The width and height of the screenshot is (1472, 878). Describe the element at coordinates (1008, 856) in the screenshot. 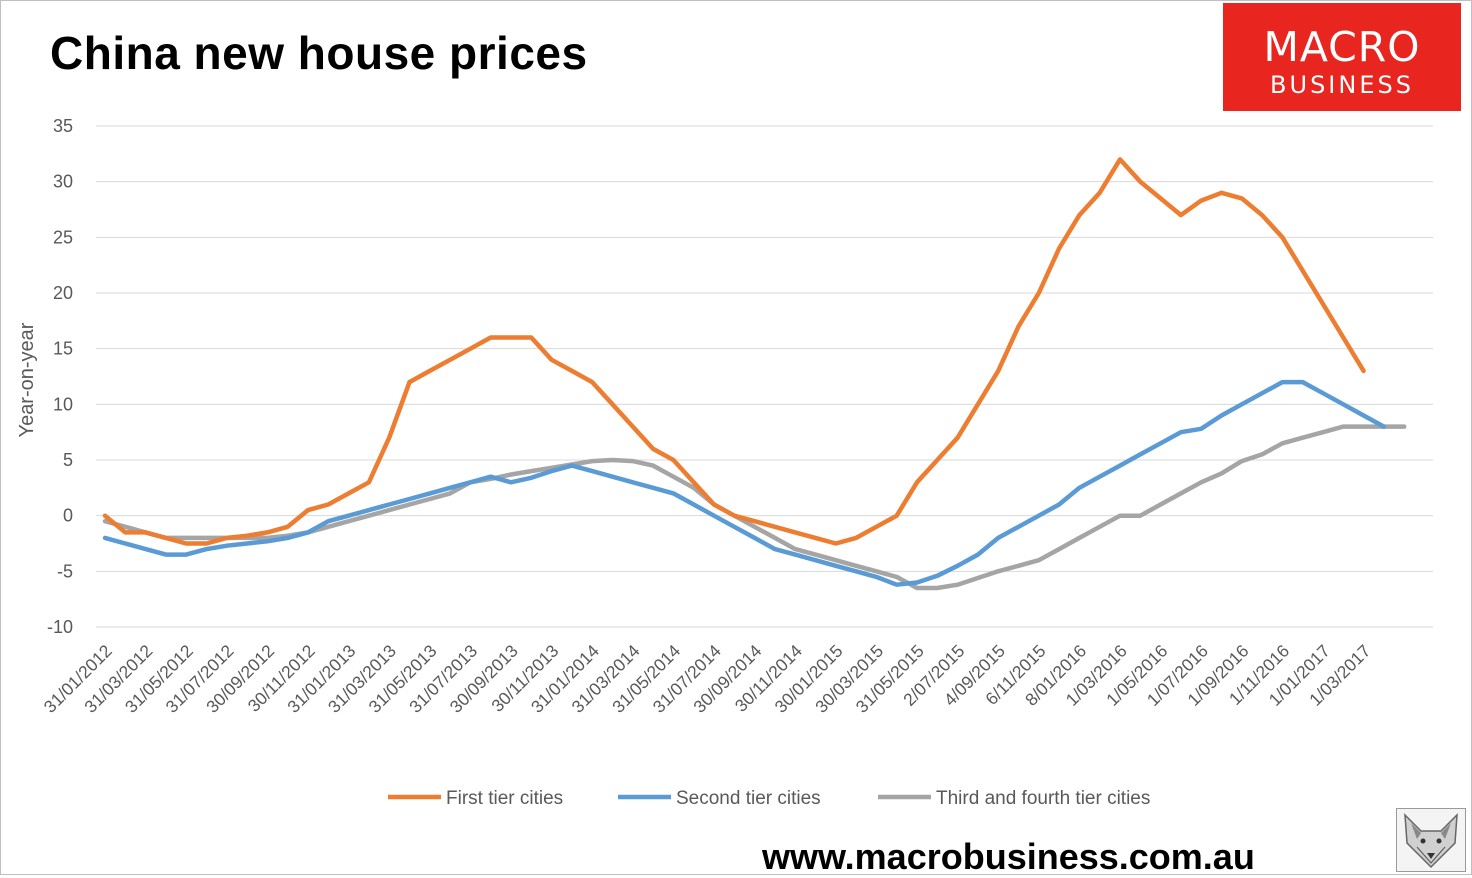

I see `website-url: www.macrobusiness.com.au` at that location.